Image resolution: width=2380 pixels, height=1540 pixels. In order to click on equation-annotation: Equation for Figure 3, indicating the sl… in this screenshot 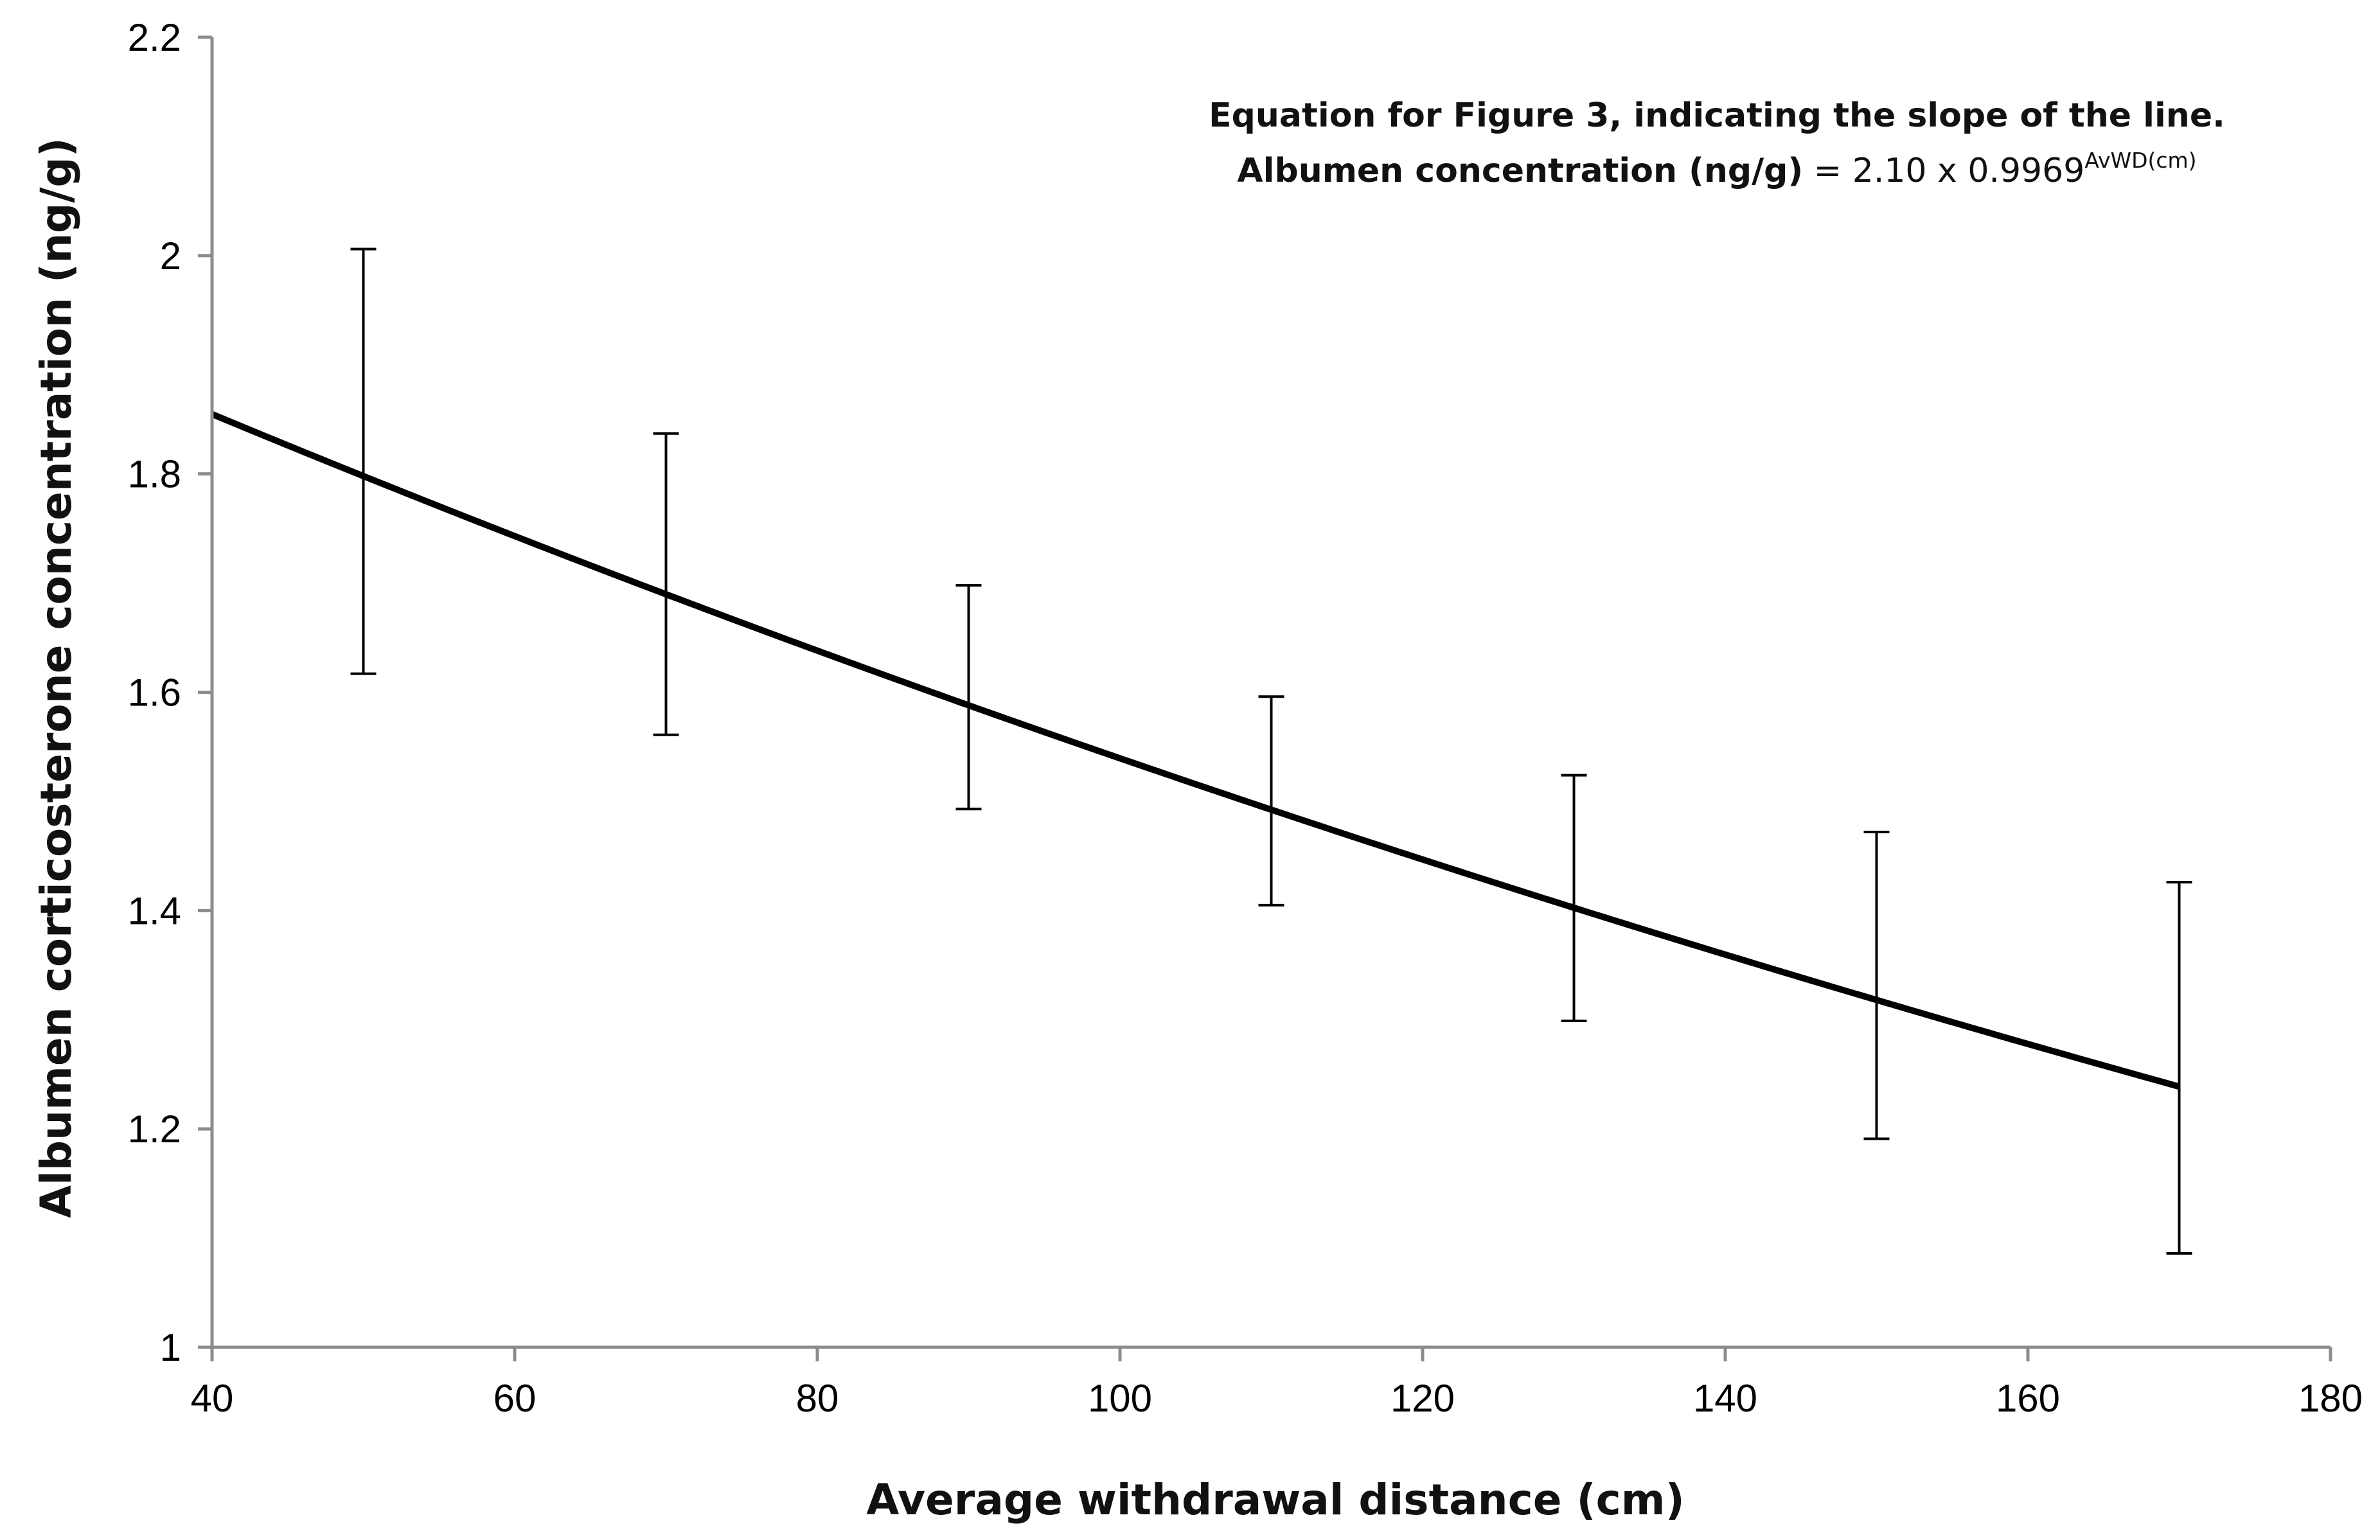, I will do `click(1717, 143)`.